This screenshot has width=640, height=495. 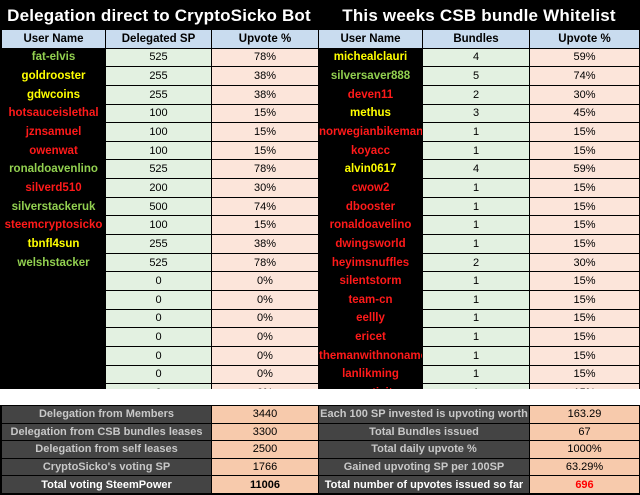 I want to click on user-name-cell: methus, so click(x=370, y=113).